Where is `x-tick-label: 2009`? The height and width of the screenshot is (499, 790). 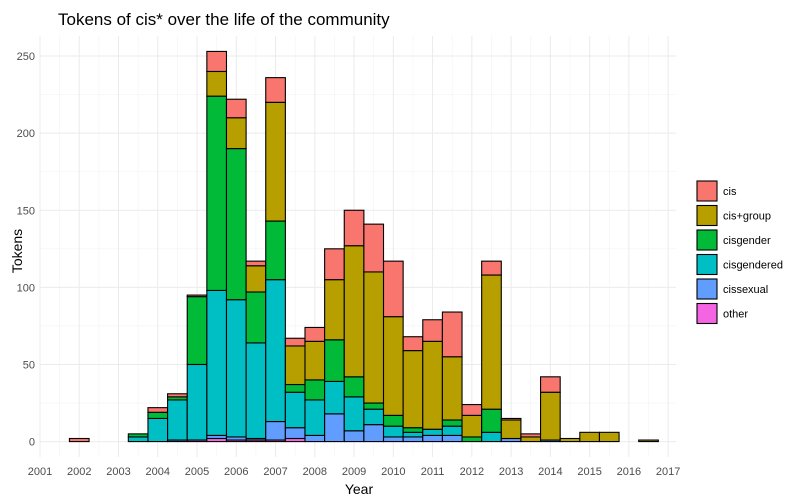
x-tick-label: 2009 is located at coordinates (354, 472).